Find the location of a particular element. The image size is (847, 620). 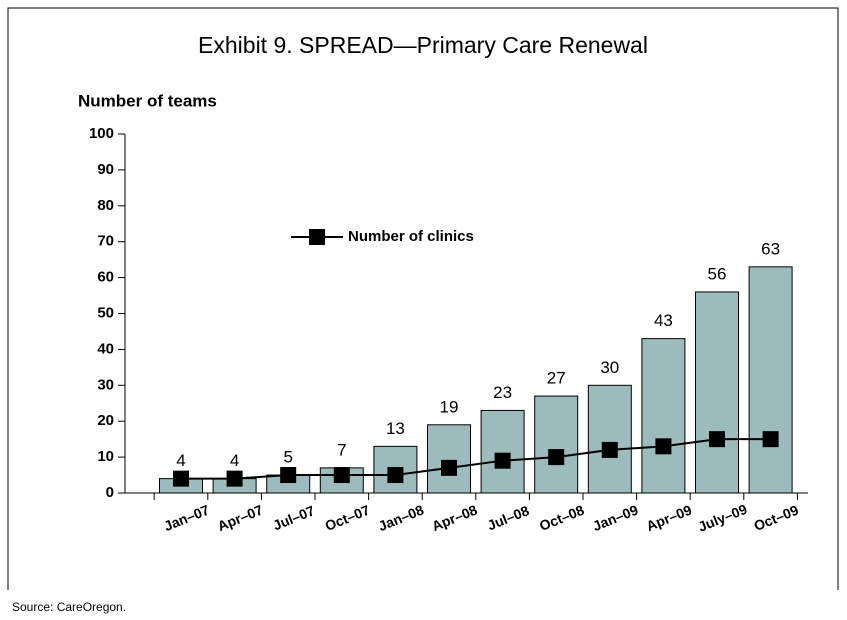

x-tick-label: Jul–08 is located at coordinates (508, 517).